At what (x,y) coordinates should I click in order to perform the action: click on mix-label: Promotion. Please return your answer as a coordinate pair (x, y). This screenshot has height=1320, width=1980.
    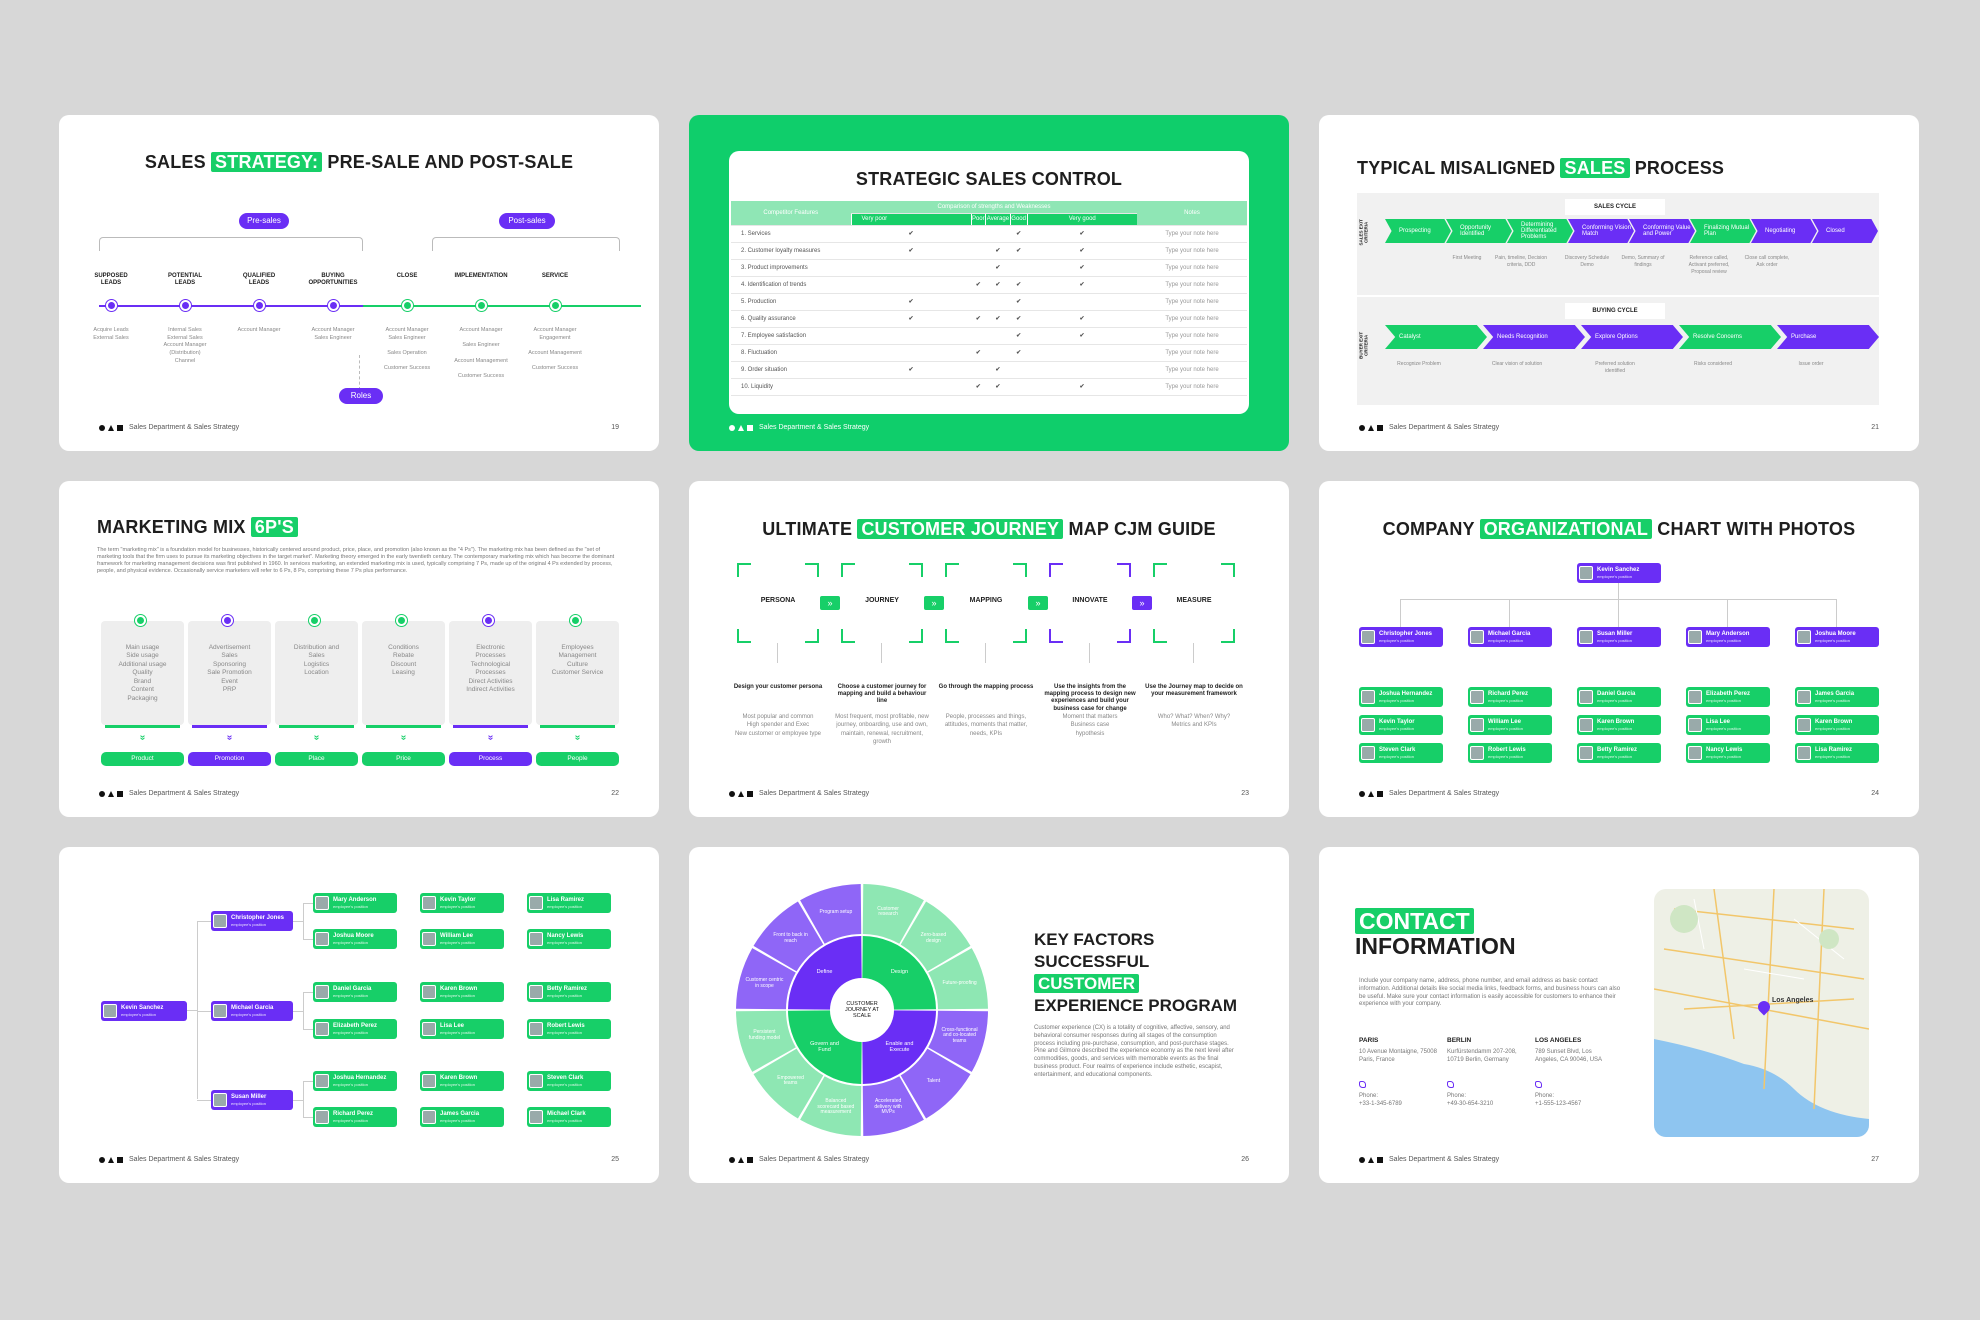
    Looking at the image, I should click on (229, 759).